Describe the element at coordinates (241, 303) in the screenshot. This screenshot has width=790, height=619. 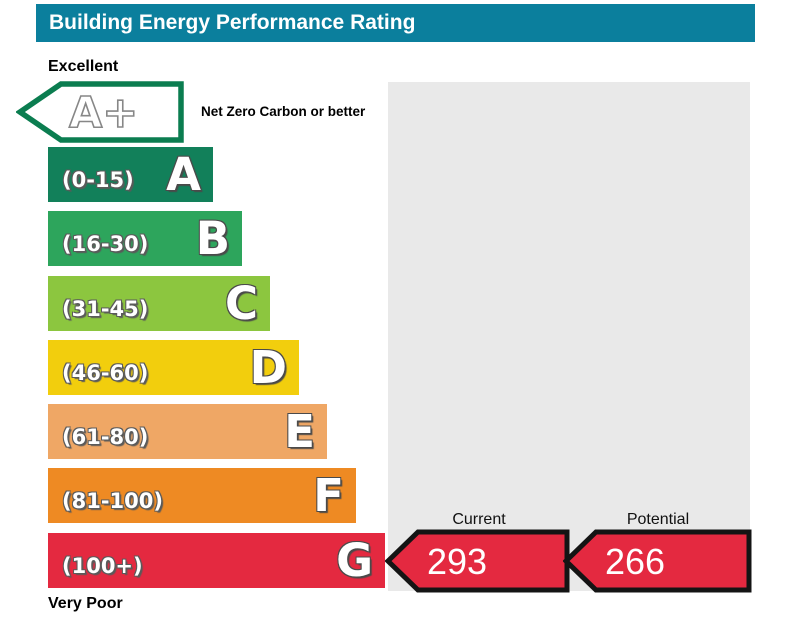
I see `band-c-letter: C` at that location.